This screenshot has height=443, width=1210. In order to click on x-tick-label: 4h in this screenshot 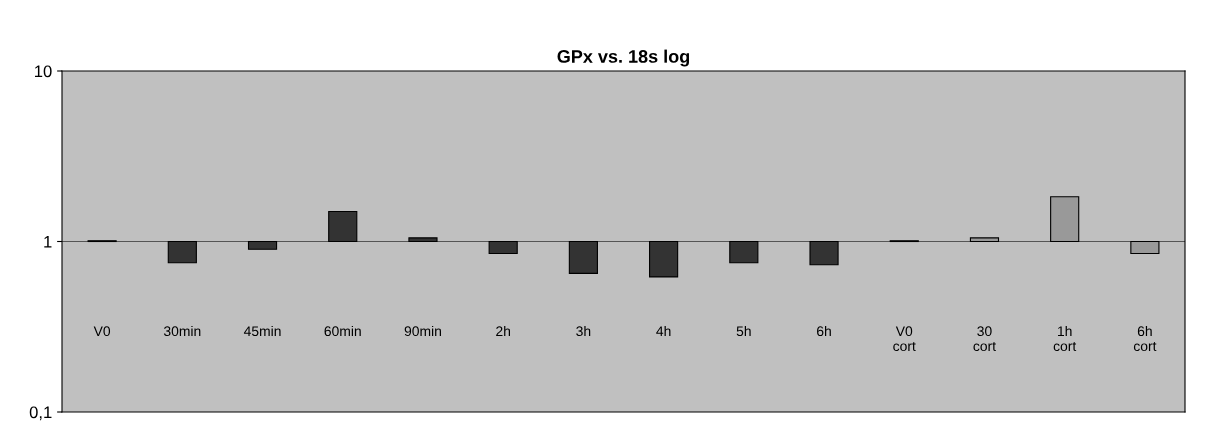, I will do `click(663, 330)`.